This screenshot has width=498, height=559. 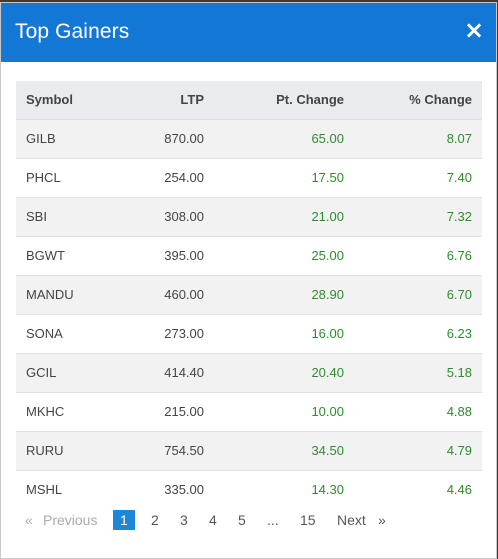 What do you see at coordinates (242, 520) in the screenshot?
I see `page-button-5: 5` at bounding box center [242, 520].